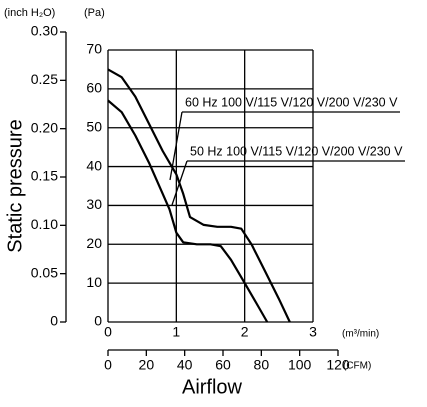  Describe the element at coordinates (185, 365) in the screenshot. I see `x2-tick-label: 40` at that location.